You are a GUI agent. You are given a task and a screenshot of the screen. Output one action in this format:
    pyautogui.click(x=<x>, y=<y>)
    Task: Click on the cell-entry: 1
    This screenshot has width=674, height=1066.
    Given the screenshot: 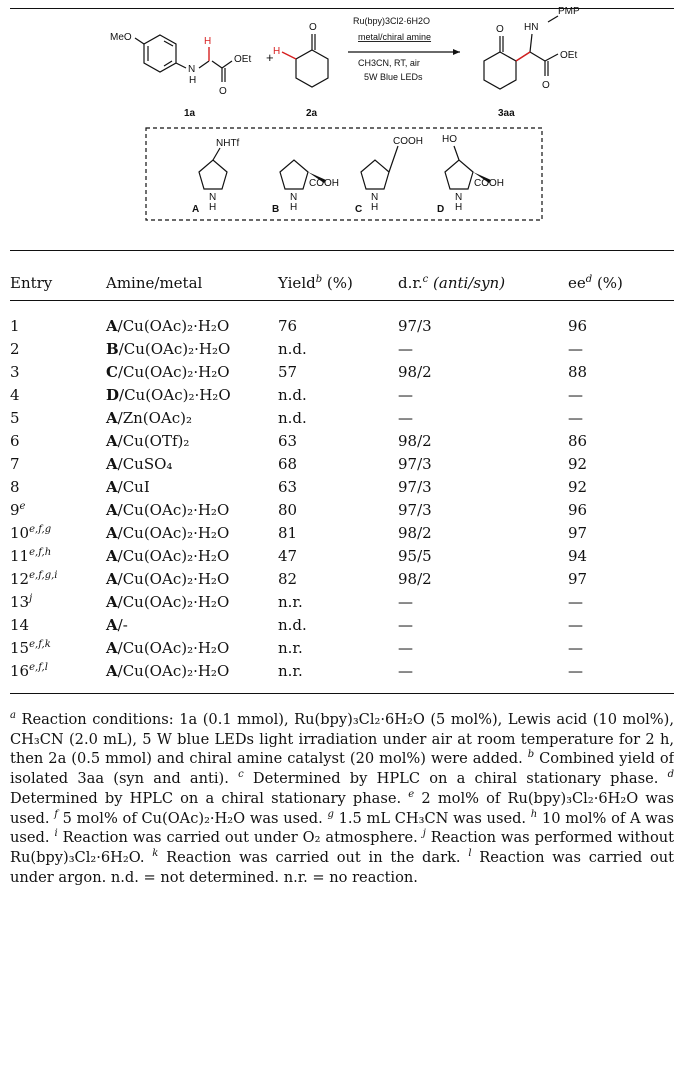 What is the action you would take?
    pyautogui.click(x=58, y=325)
    